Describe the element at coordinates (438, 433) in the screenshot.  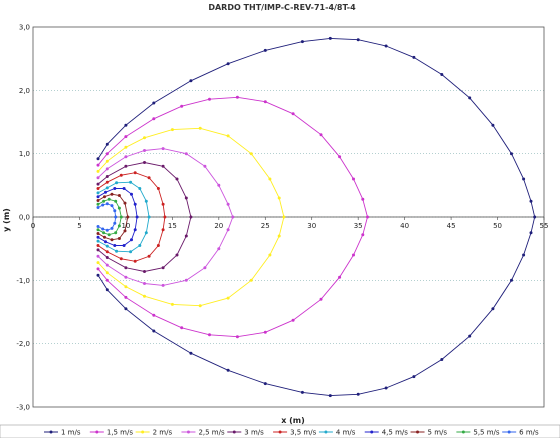
I see `legend-label: 5 m/s` at that location.